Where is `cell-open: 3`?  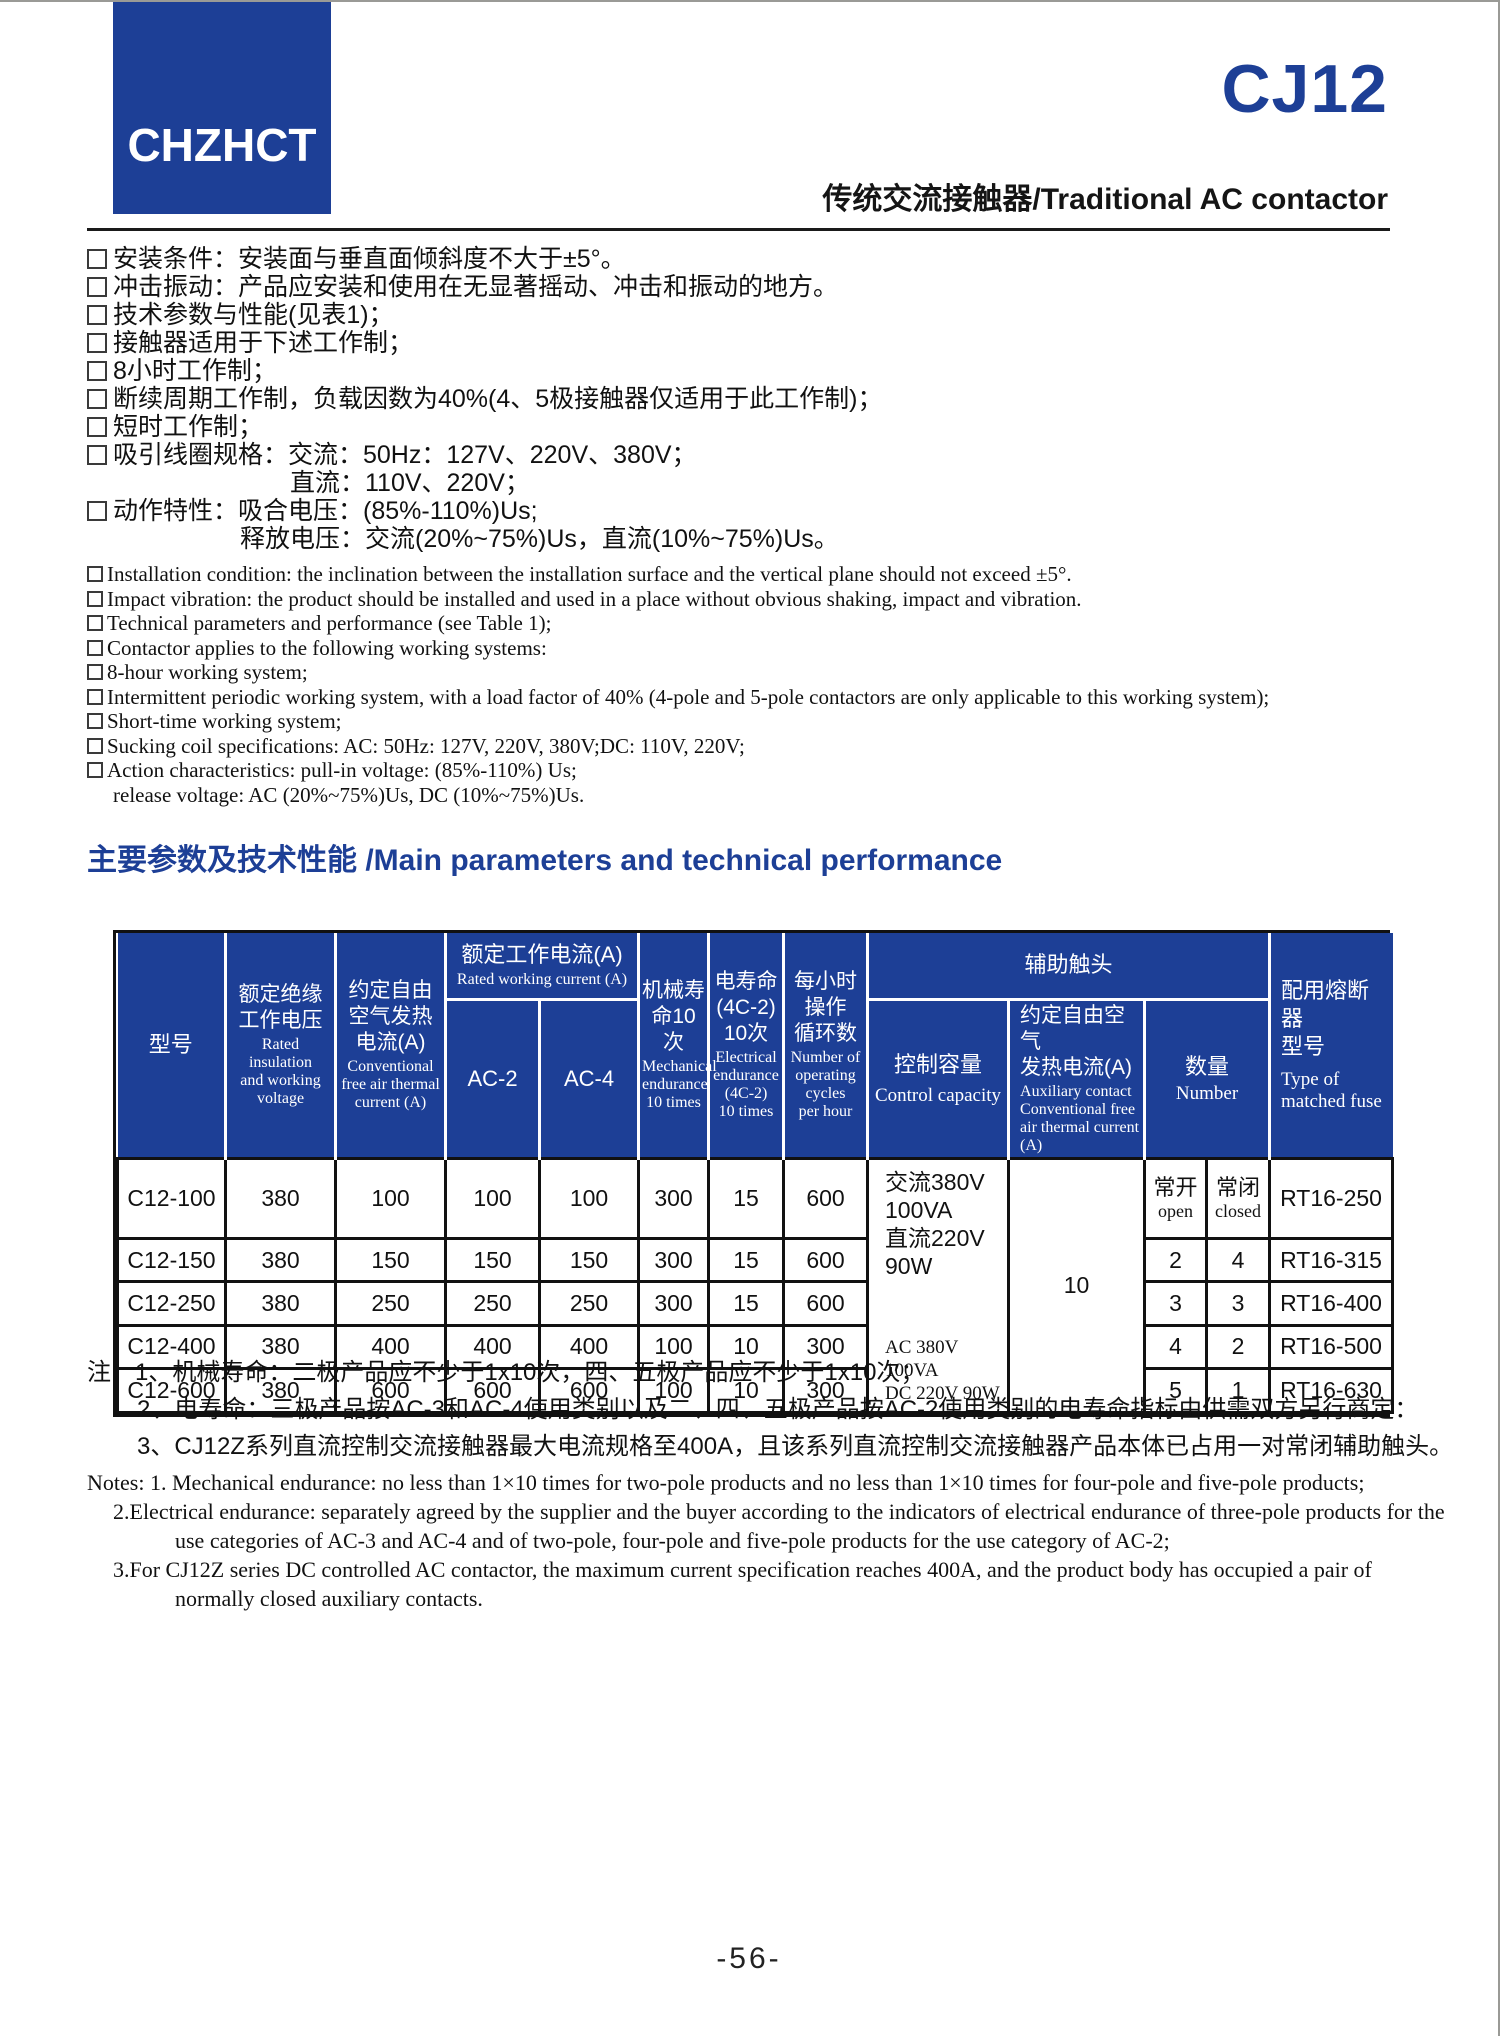
cell-open: 3 is located at coordinates (1176, 1303).